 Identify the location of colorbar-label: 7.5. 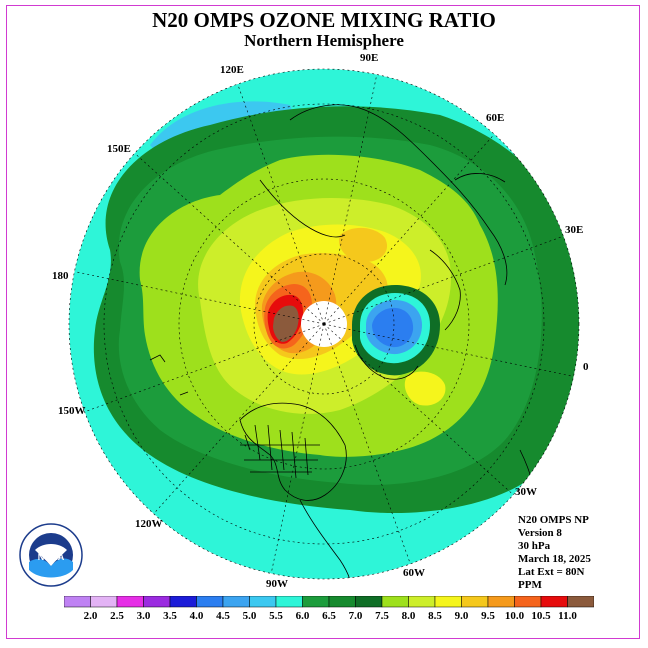
(382, 616).